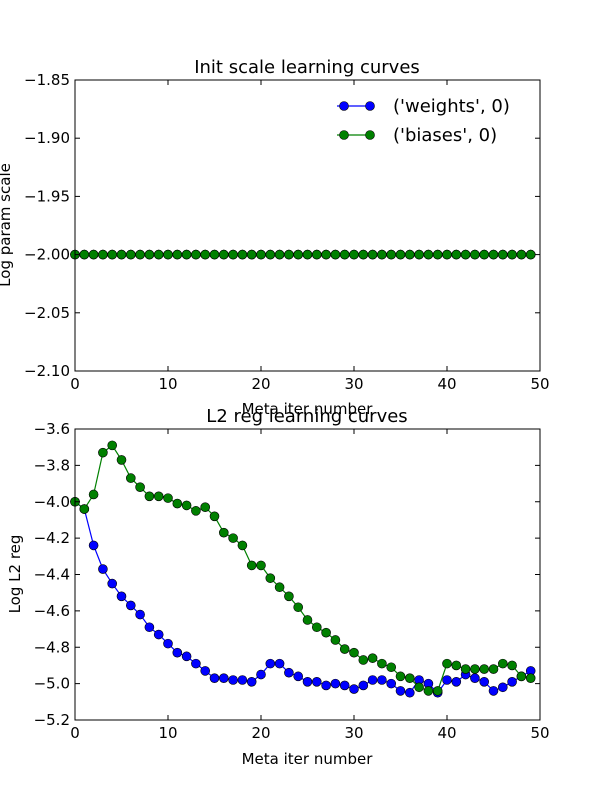  What do you see at coordinates (260, 384) in the screenshot?
I see `x-tick-label: 20` at bounding box center [260, 384].